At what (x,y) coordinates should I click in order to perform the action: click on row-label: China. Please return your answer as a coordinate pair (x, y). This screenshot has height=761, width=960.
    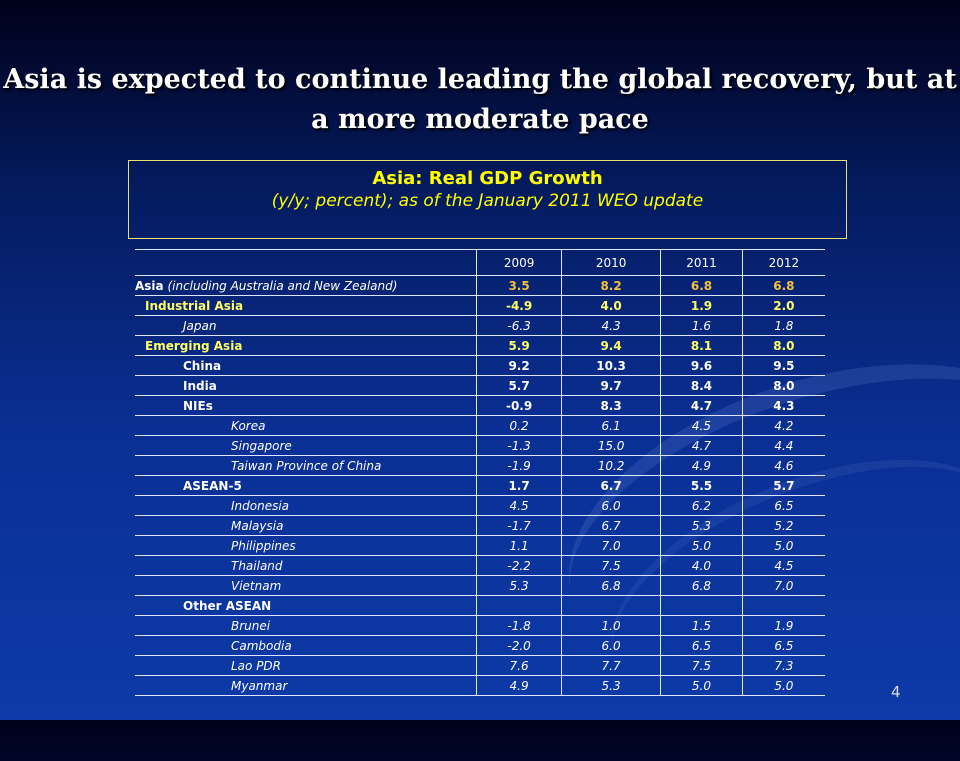
    Looking at the image, I should click on (306, 365).